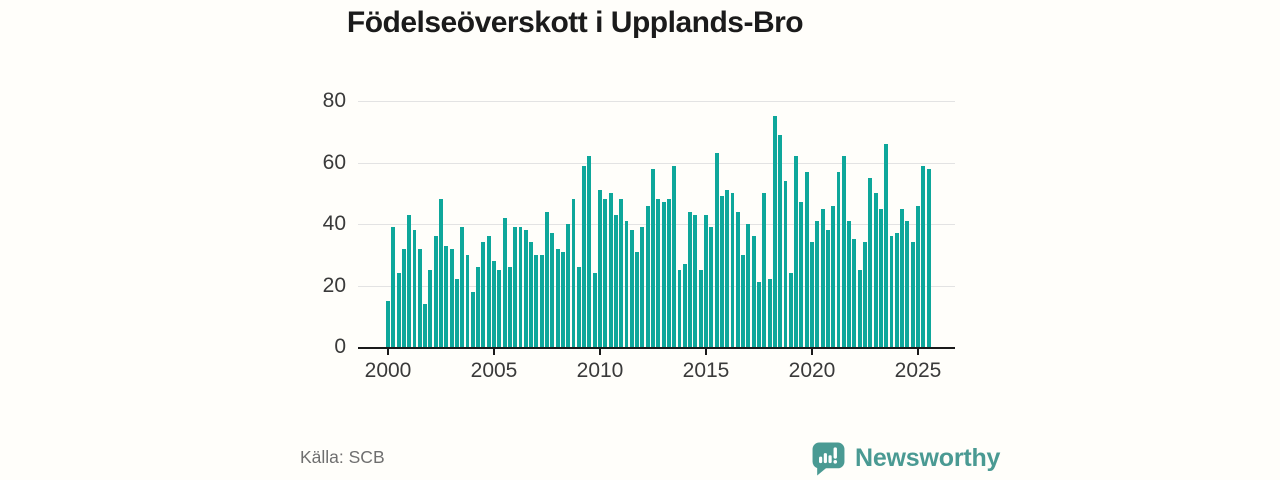 The image size is (1280, 480). I want to click on bar-quarter-2009q1, so click(578, 307).